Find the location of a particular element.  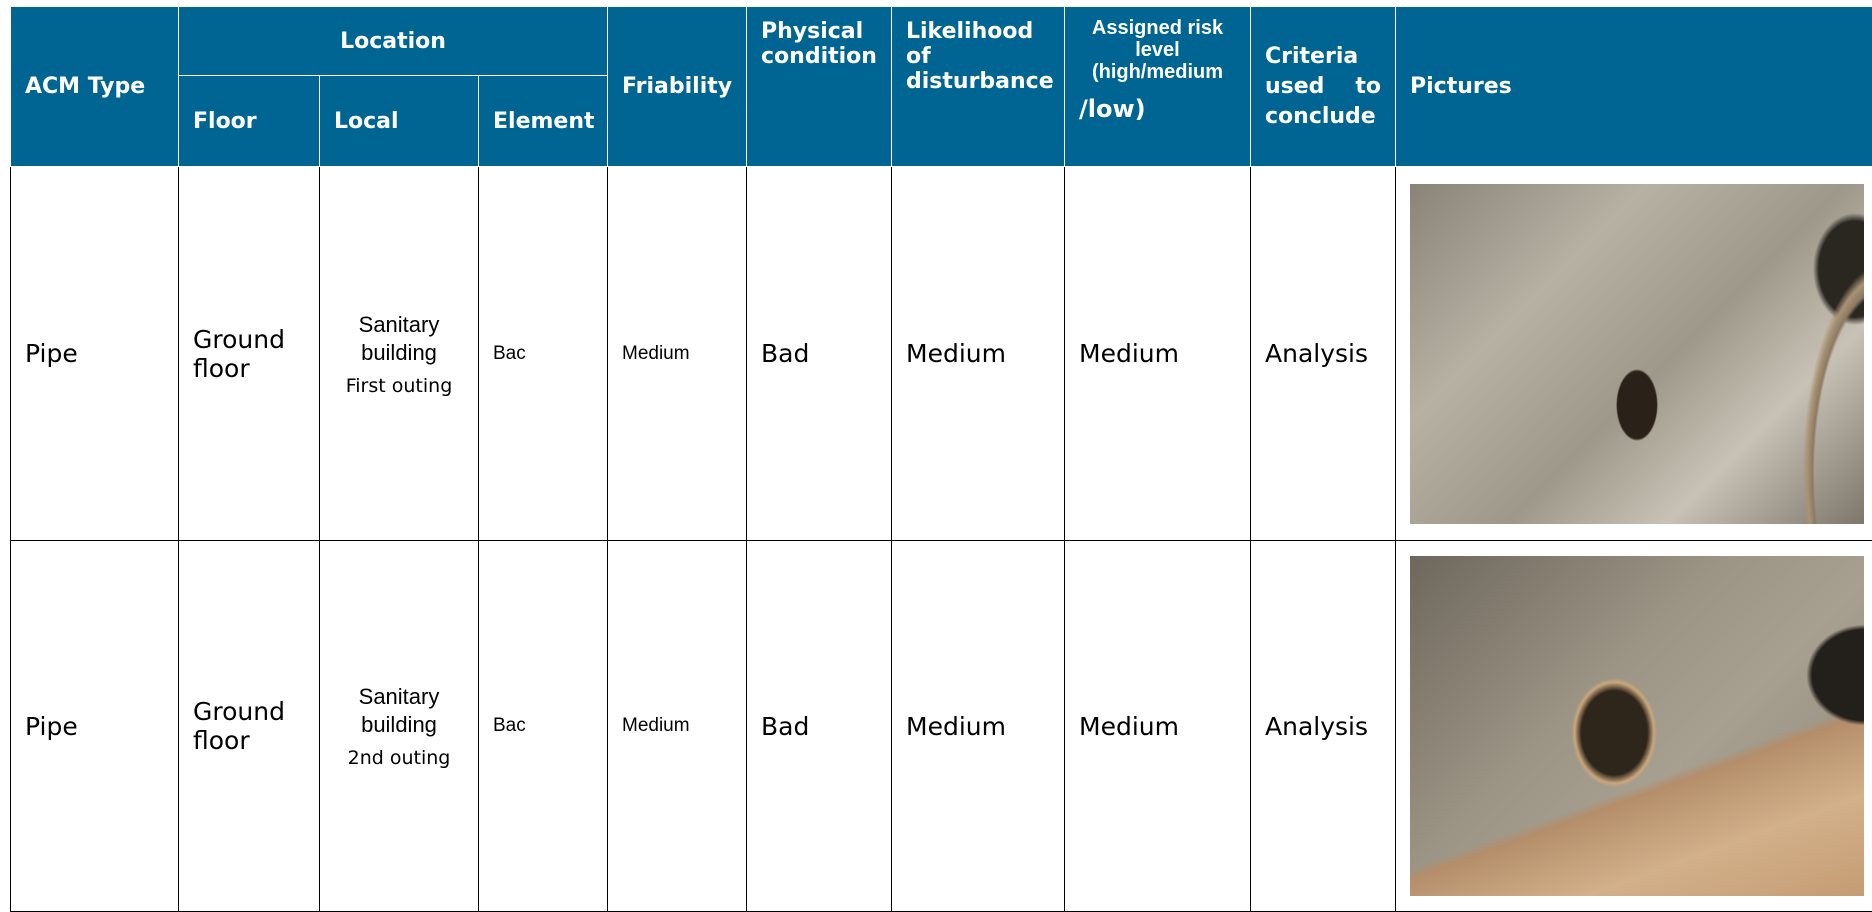

header-text: Assigned risk level (high/medium is located at coordinates (1157, 50).